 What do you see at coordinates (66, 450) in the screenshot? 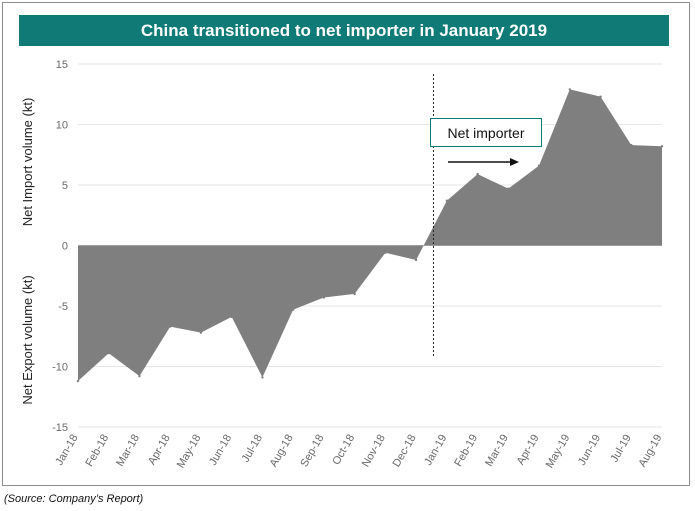
I see `xtick-label-0: Jan-18` at bounding box center [66, 450].